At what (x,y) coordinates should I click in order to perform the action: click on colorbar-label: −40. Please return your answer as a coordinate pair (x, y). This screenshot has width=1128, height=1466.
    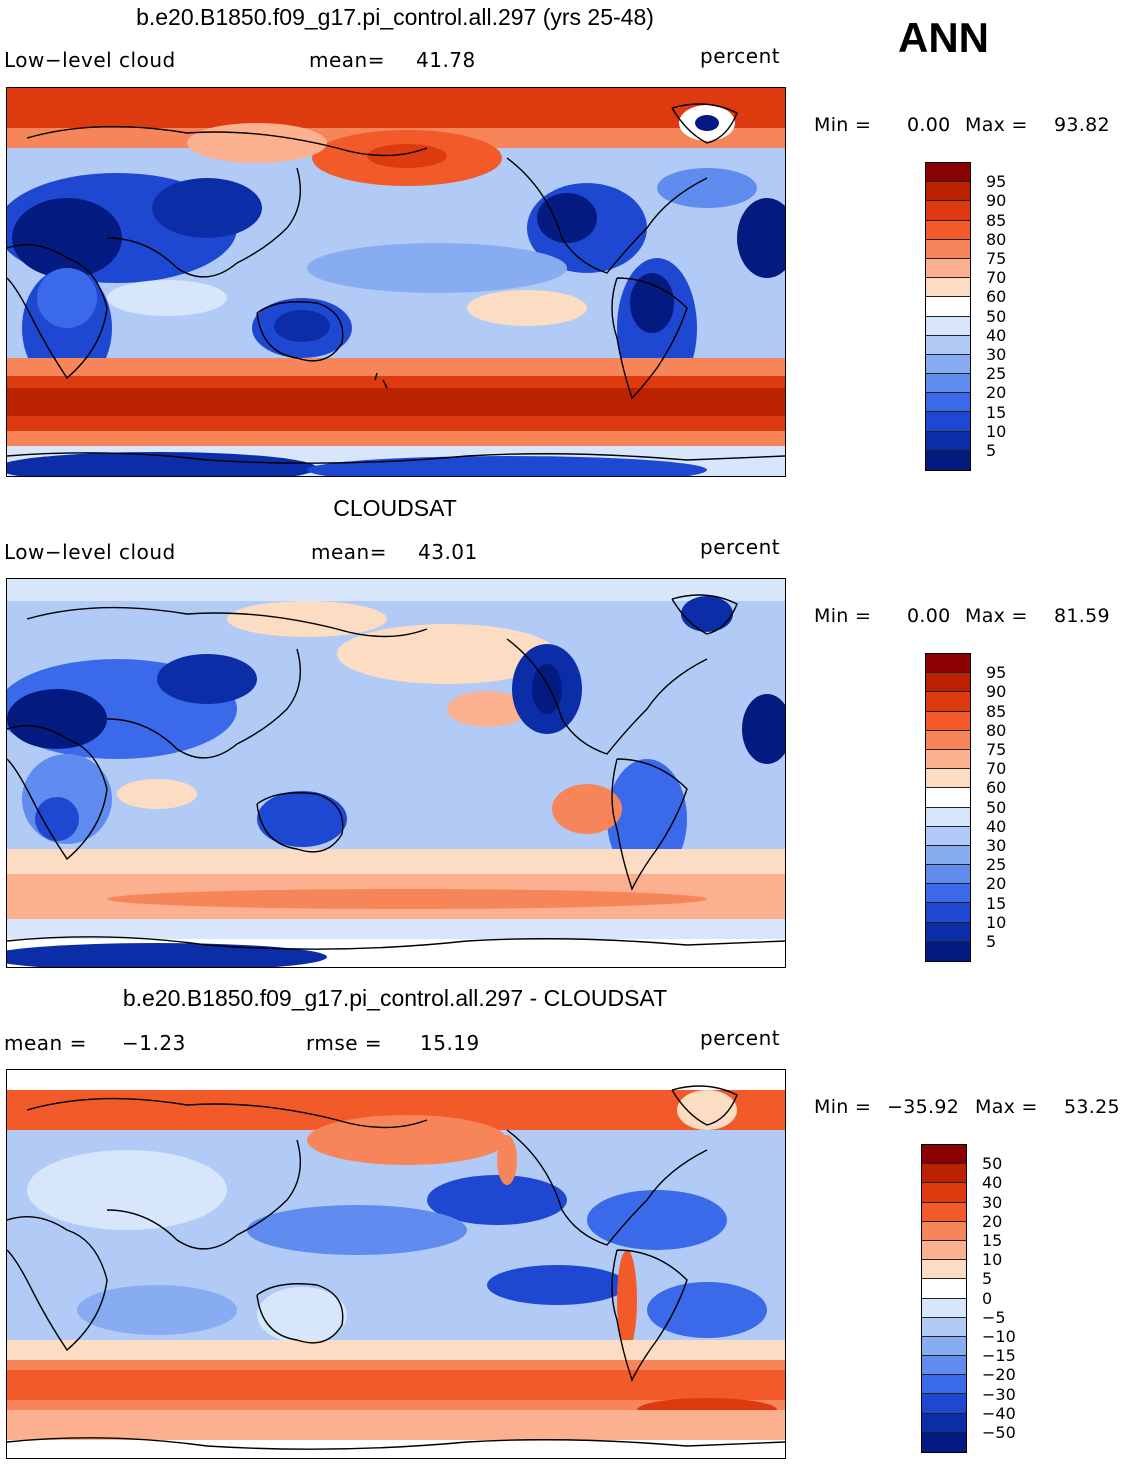
    Looking at the image, I should click on (999, 1413).